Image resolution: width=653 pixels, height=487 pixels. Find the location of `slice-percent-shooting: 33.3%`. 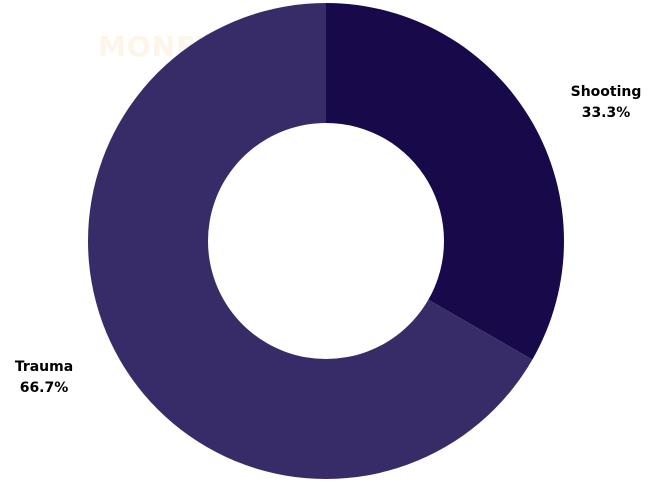

slice-percent-shooting: 33.3% is located at coordinates (606, 113).